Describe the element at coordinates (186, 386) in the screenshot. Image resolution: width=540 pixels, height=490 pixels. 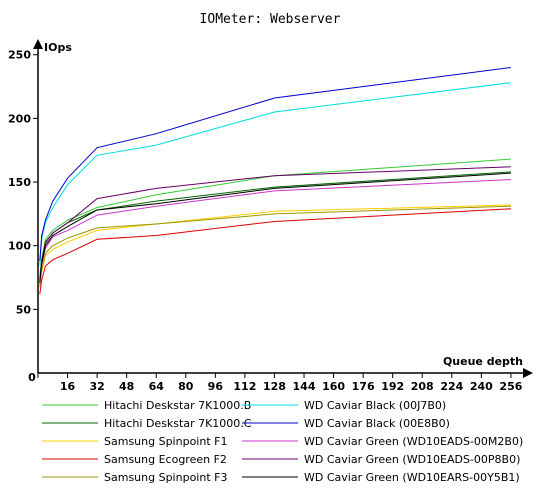
I see `x-tick-label: 80` at that location.